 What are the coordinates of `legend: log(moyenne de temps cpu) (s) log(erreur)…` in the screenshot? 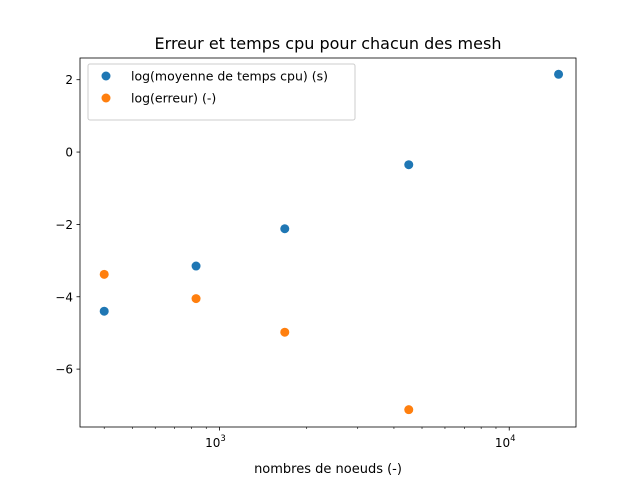 It's located at (221, 92).